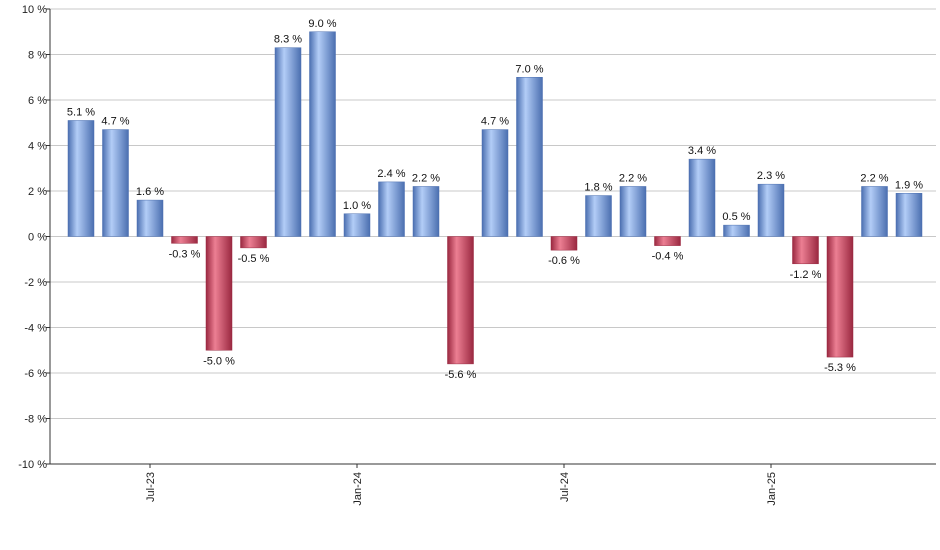  What do you see at coordinates (736, 217) in the screenshot?
I see `data-label: 0.5 %` at bounding box center [736, 217].